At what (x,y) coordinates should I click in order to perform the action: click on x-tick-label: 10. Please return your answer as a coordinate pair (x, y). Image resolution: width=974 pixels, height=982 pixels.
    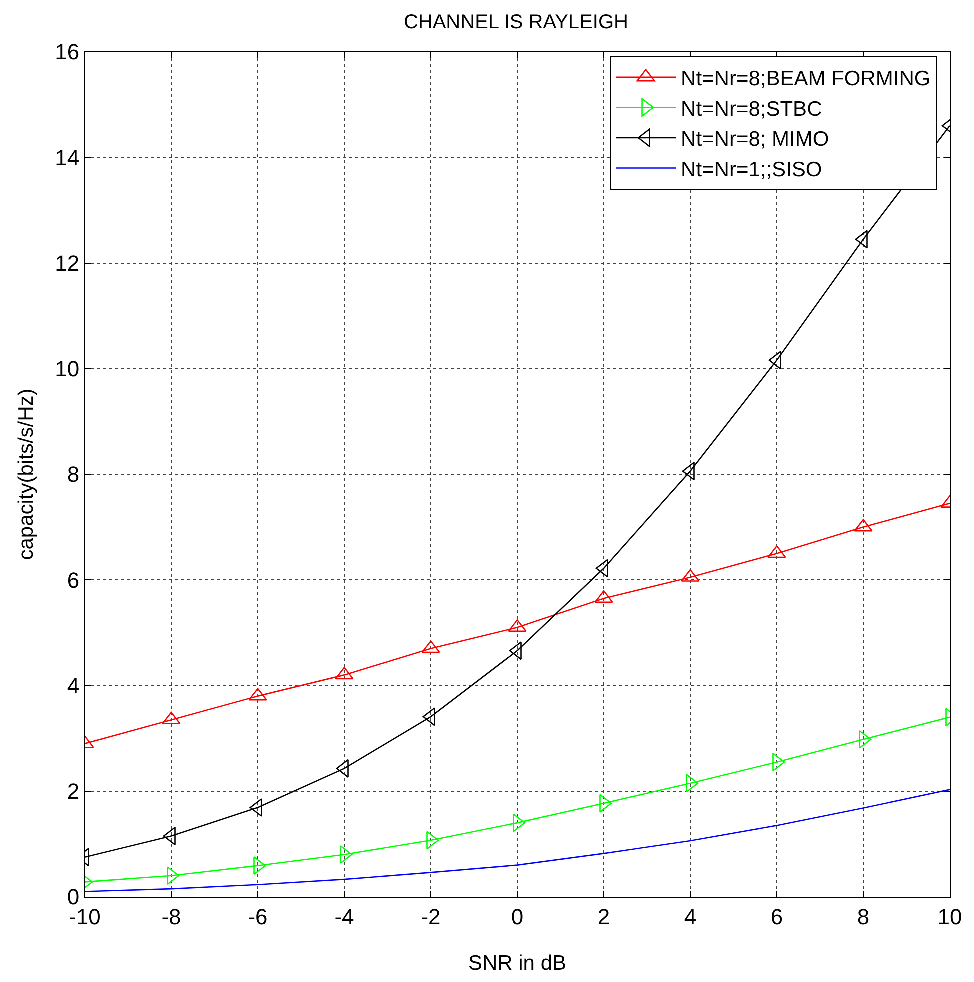
    Looking at the image, I should click on (950, 917).